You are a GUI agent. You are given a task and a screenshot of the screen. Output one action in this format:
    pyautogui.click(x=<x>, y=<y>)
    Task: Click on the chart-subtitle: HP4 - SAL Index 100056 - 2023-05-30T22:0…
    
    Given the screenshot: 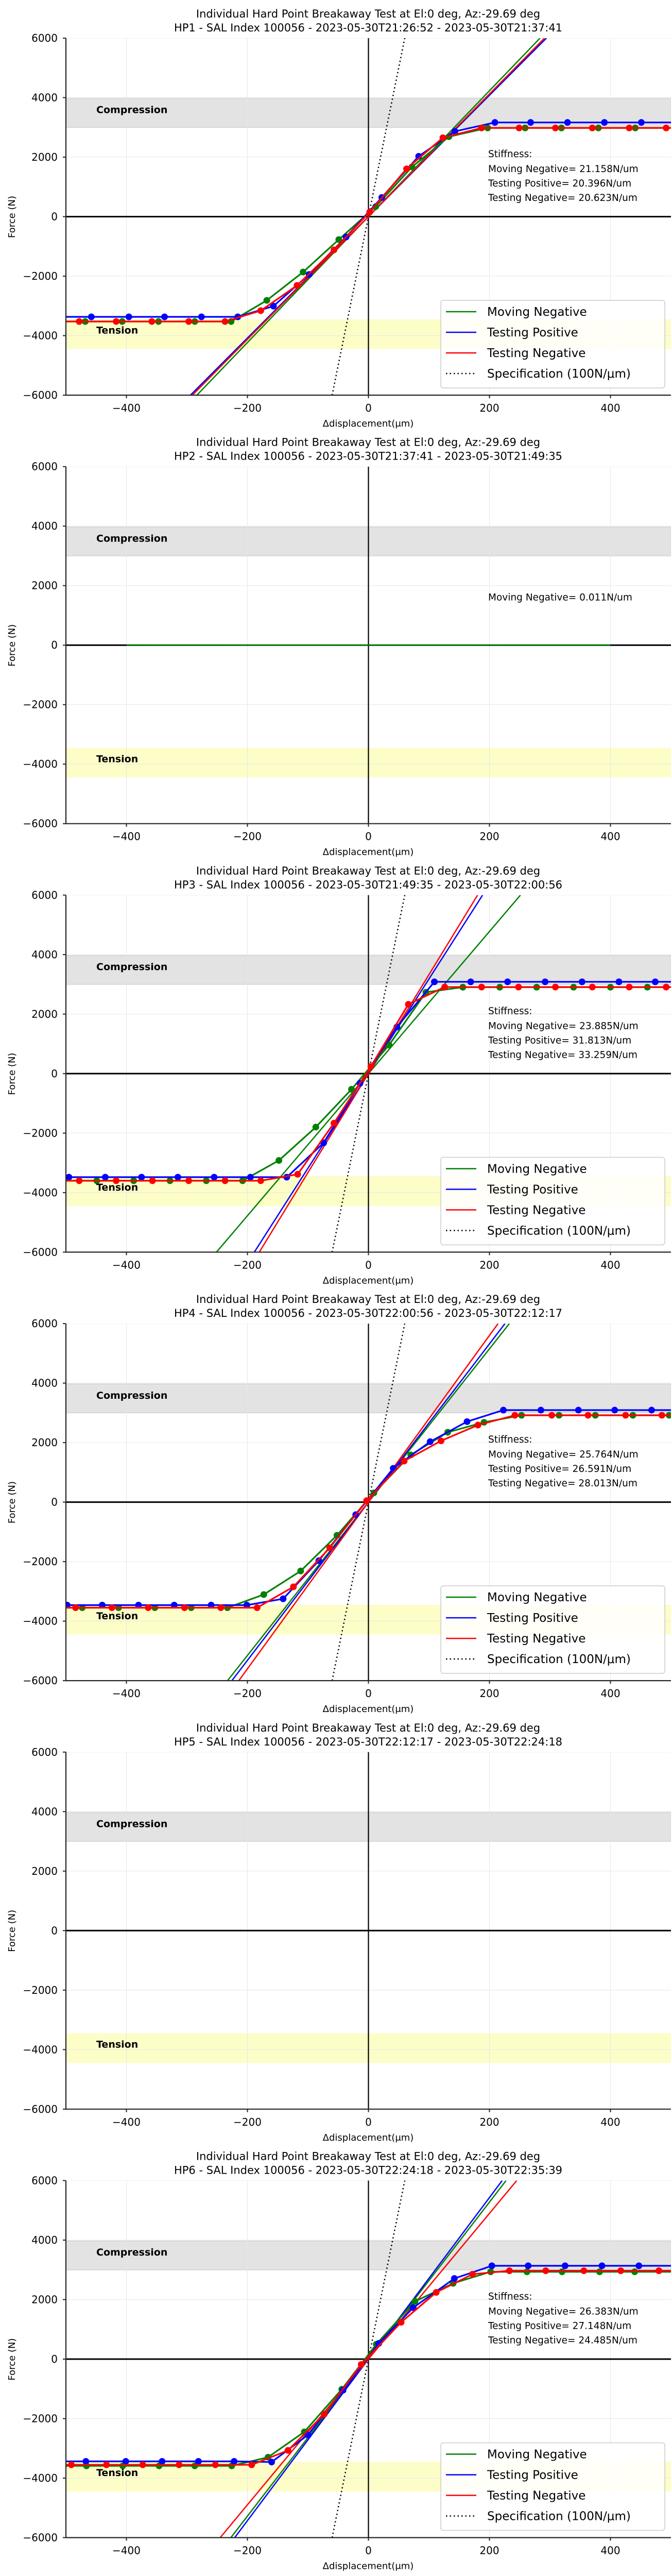 What is the action you would take?
    pyautogui.click(x=368, y=1313)
    